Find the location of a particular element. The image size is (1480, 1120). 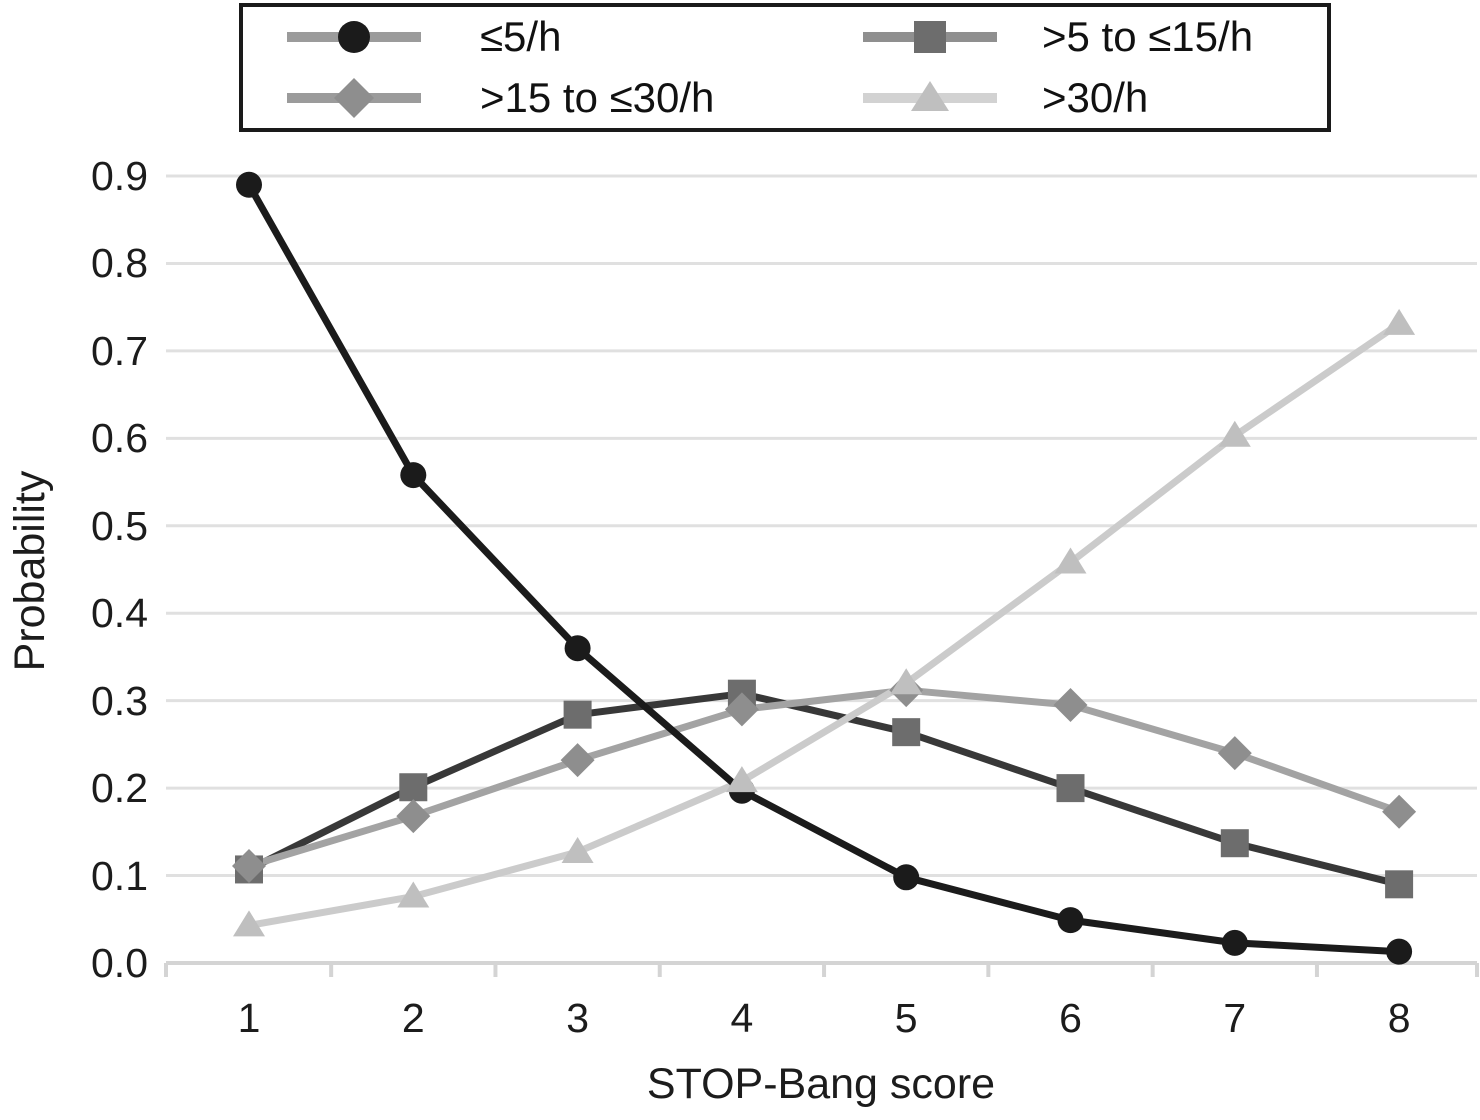

circle-legend-marker is located at coordinates (354, 37).